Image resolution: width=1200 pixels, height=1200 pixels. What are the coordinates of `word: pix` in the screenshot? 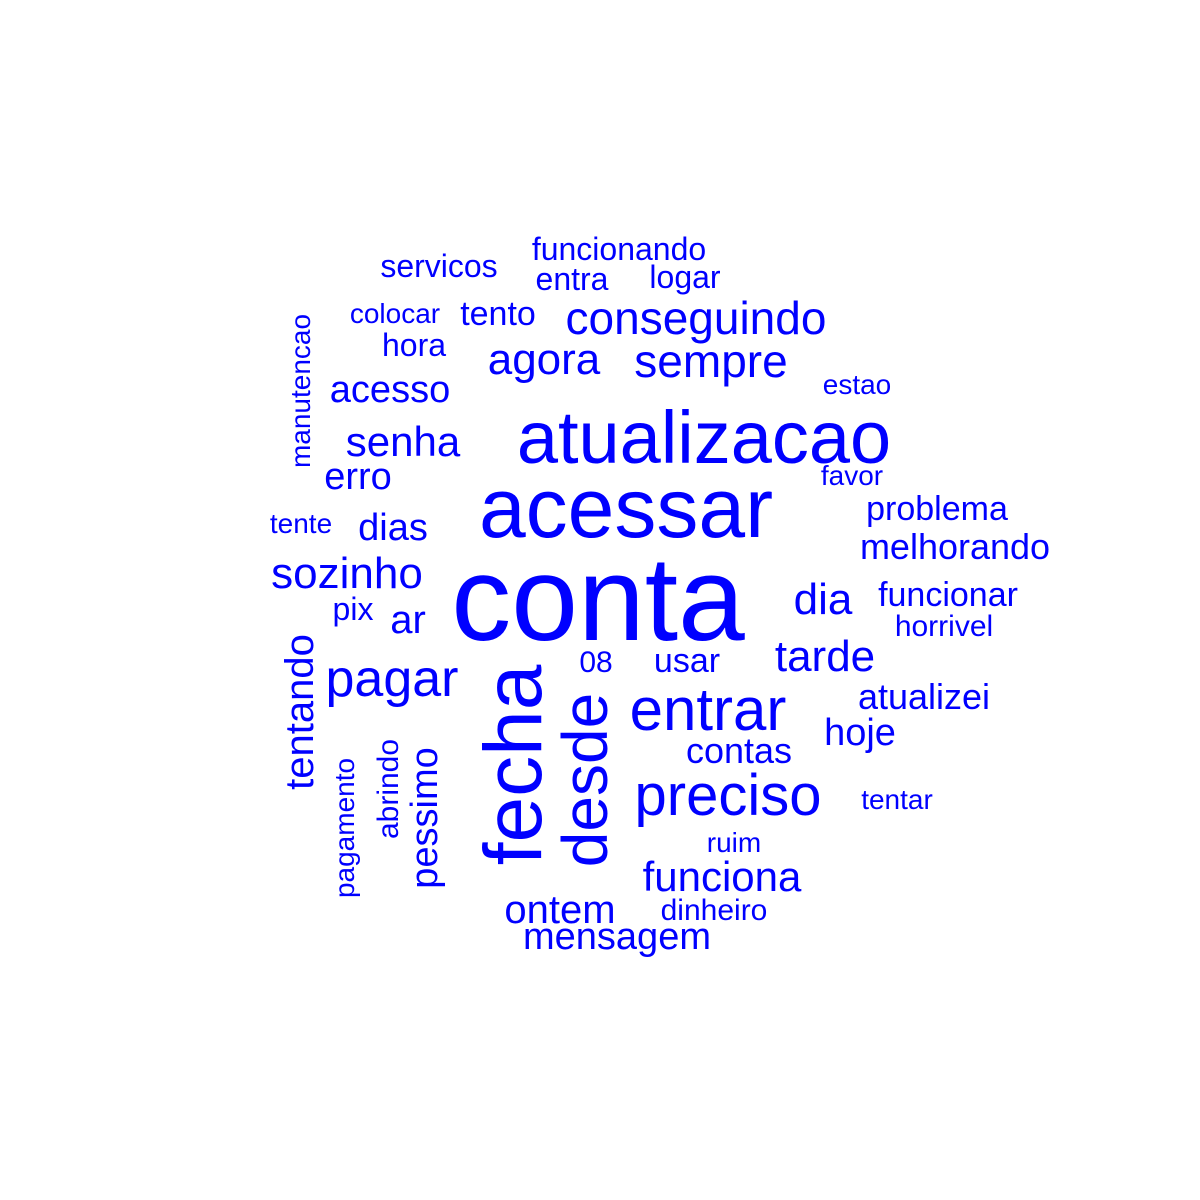 It's located at (353, 609).